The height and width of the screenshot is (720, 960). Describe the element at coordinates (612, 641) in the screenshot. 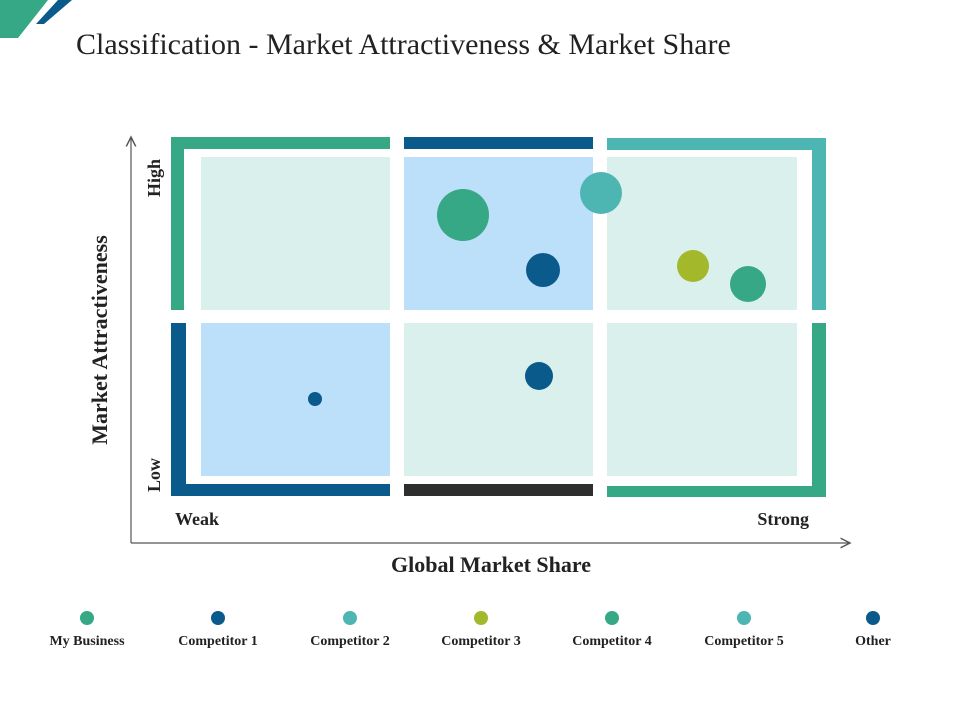

I see `legend-label: Competitor 4` at that location.